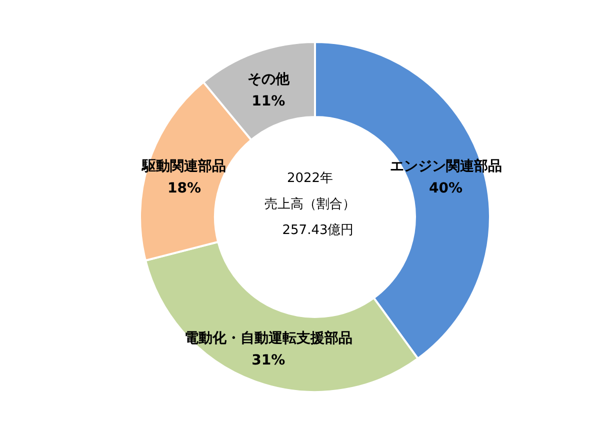 The height and width of the screenshot is (445, 600). What do you see at coordinates (310, 178) in the screenshot?
I see `text: 2022年` at bounding box center [310, 178].